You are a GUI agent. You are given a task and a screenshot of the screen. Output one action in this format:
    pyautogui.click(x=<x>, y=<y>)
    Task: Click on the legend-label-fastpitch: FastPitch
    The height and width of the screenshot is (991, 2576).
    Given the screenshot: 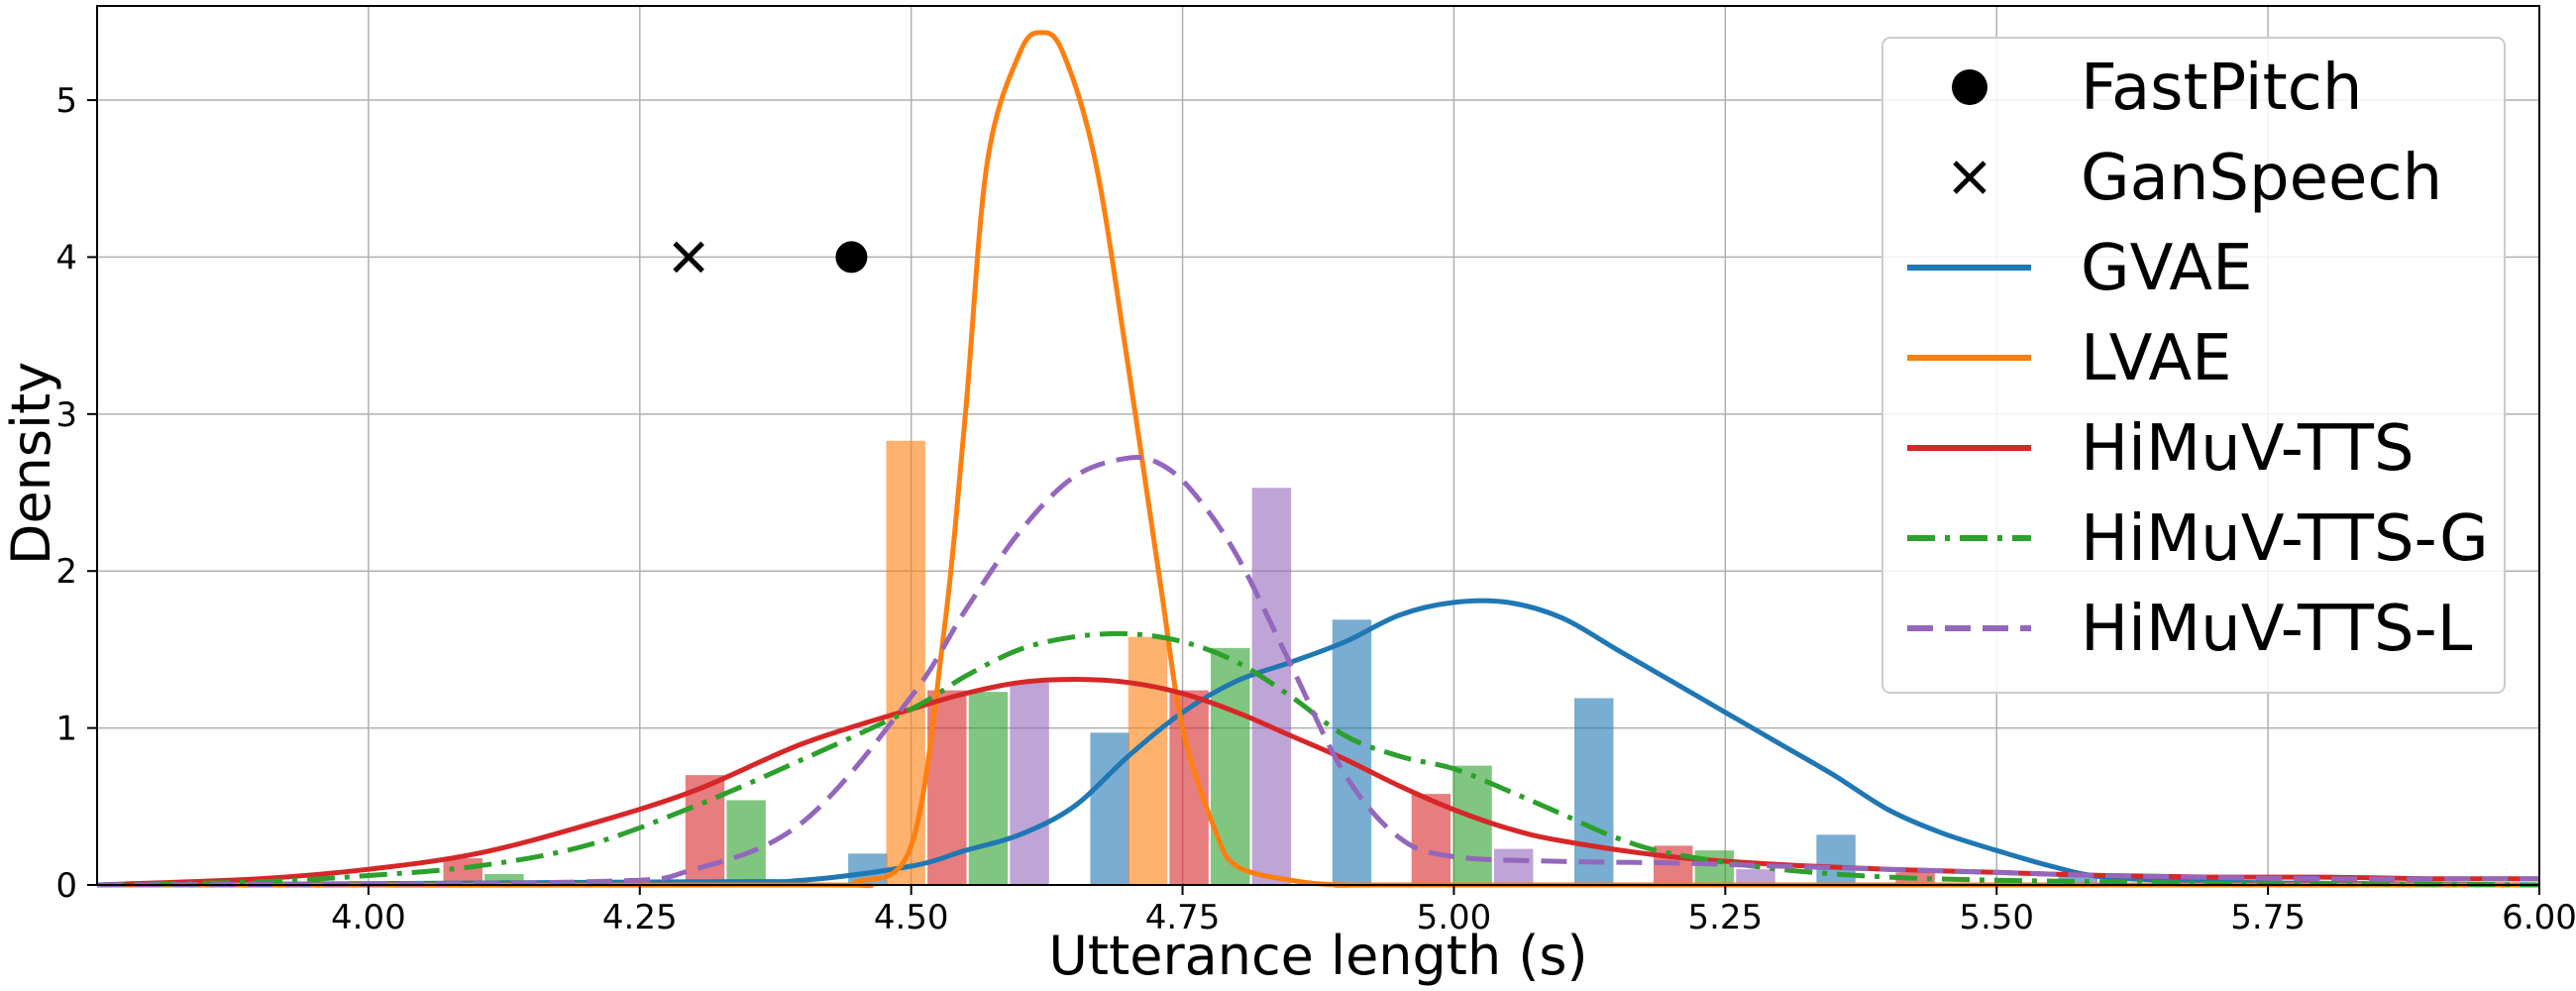 What is the action you would take?
    pyautogui.click(x=2221, y=88)
    